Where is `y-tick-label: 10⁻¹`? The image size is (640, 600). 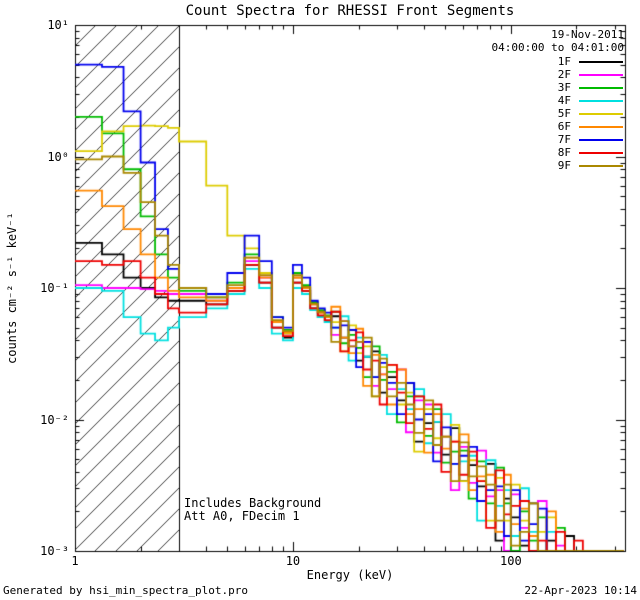 y-tick-label: 10⁻¹ is located at coordinates (54, 288).